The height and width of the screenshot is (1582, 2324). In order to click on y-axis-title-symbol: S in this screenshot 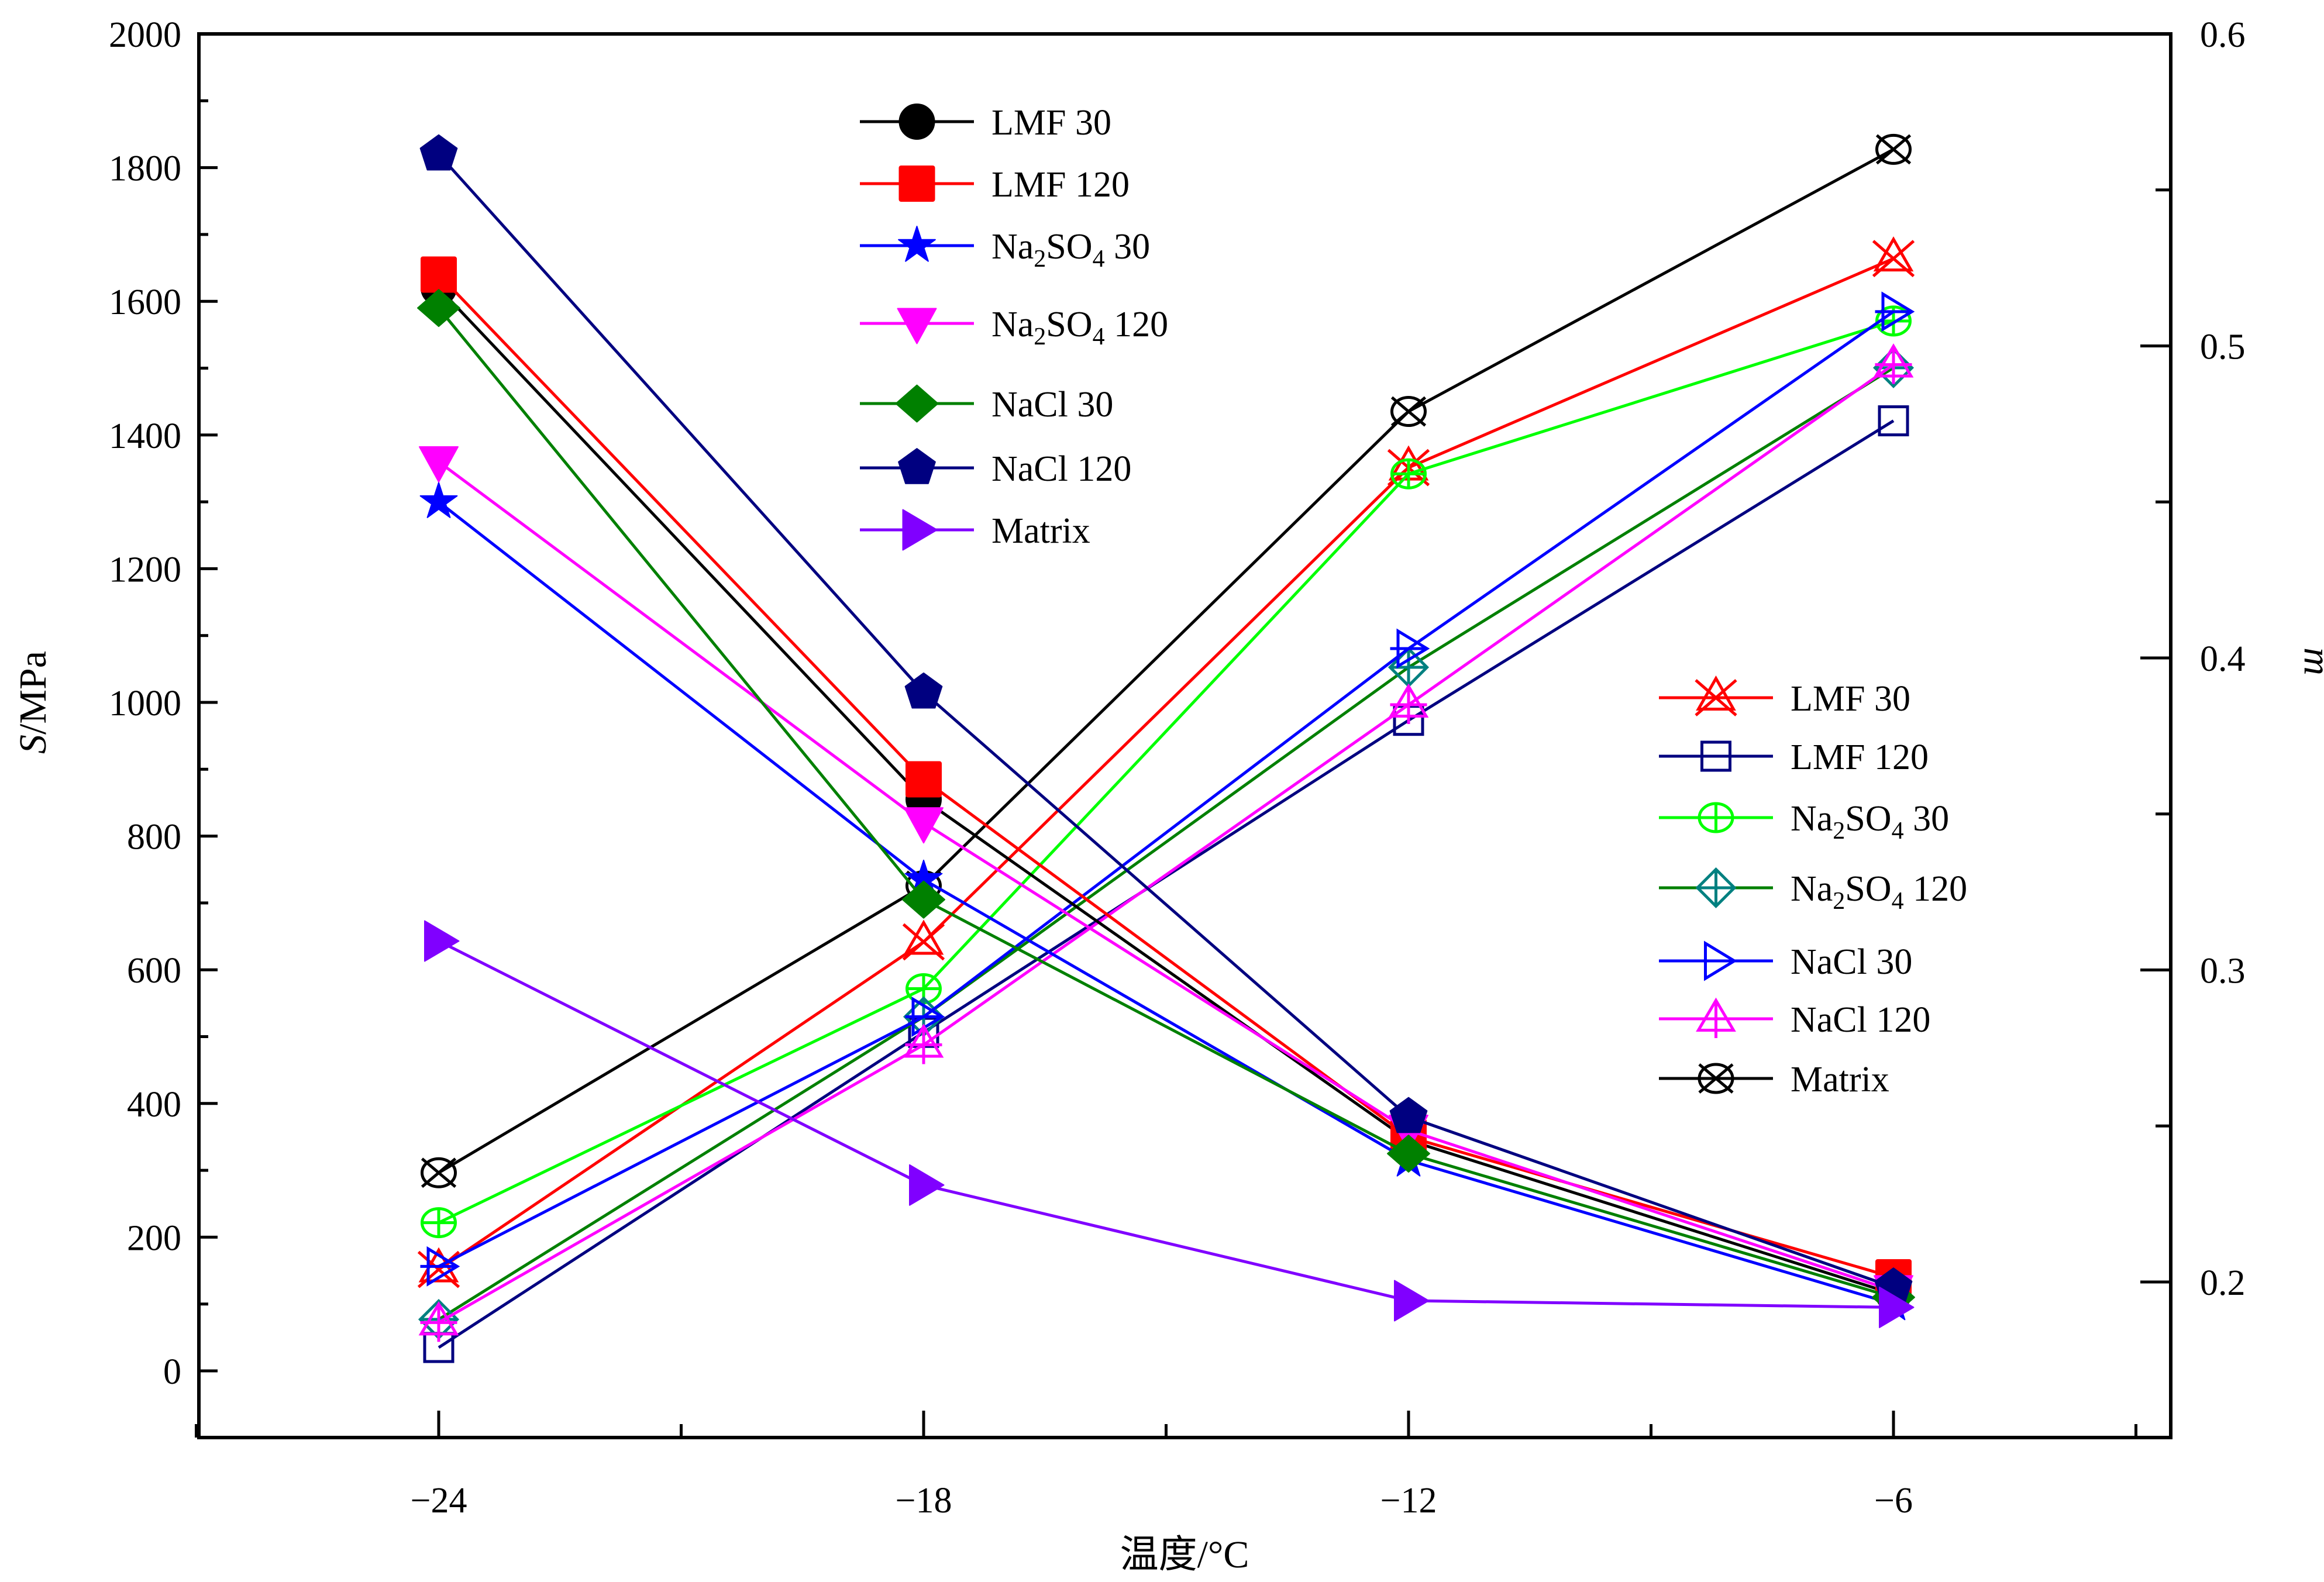, I will do `click(33, 744)`.